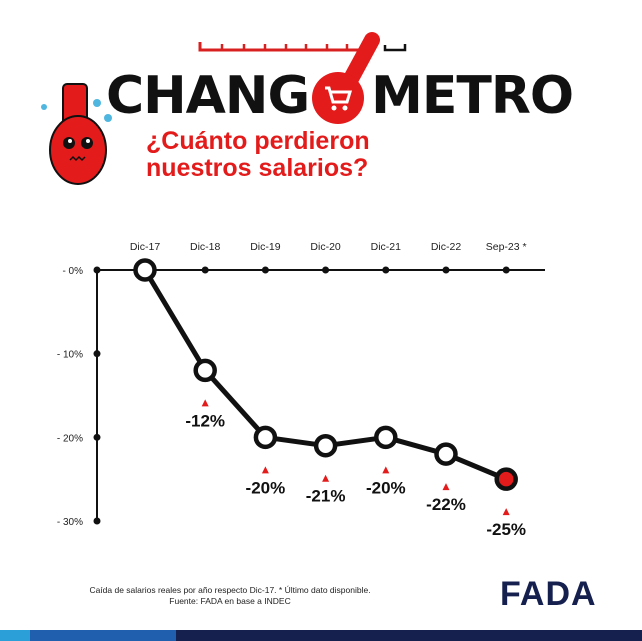  Describe the element at coordinates (506, 247) in the screenshot. I see `x-tick-label: Sep-23 *` at that location.